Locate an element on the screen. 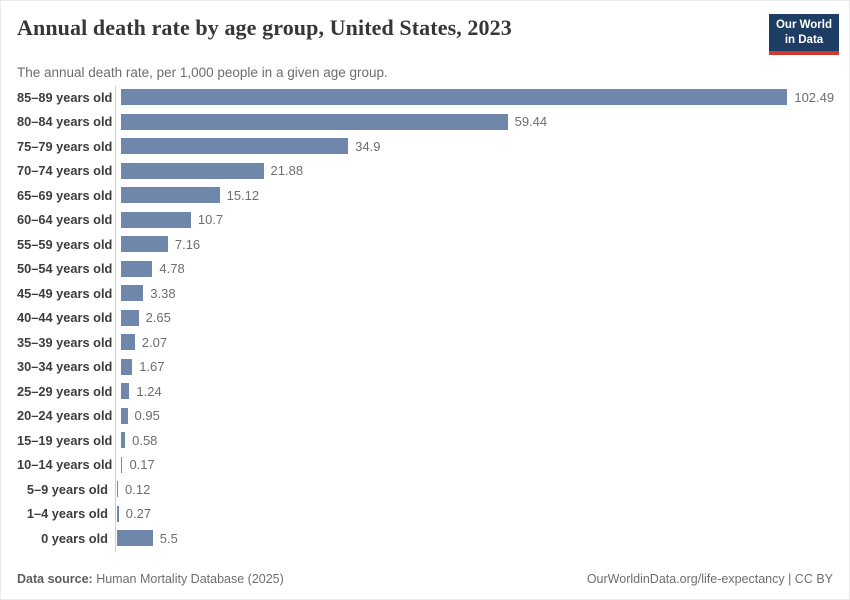 This screenshot has width=850, height=600. bar-value-label: 0.12 is located at coordinates (138, 489).